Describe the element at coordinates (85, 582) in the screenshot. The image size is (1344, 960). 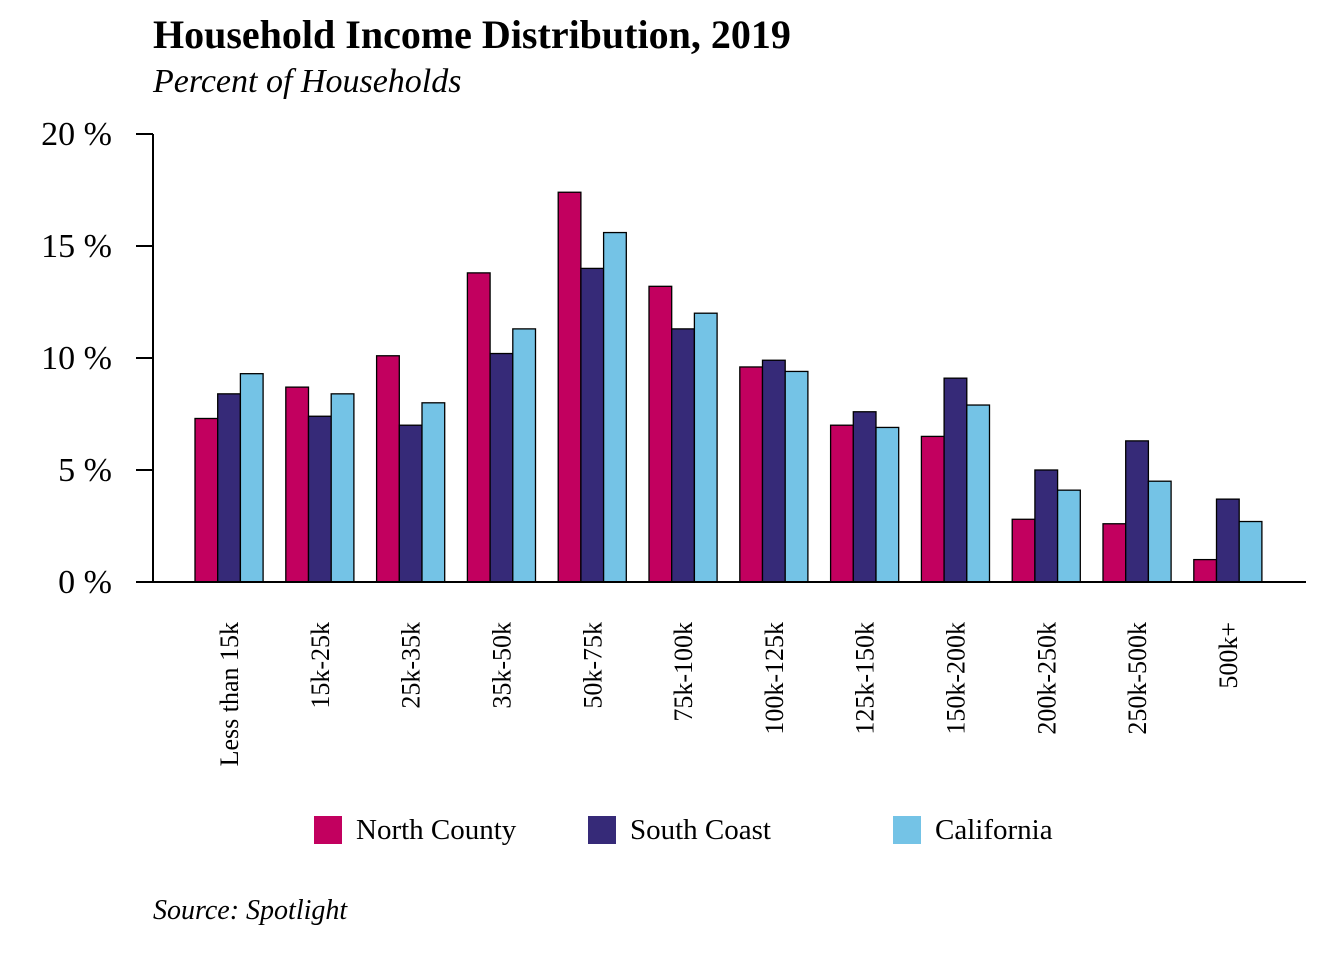
I see `y-tick-label: 0 %` at that location.